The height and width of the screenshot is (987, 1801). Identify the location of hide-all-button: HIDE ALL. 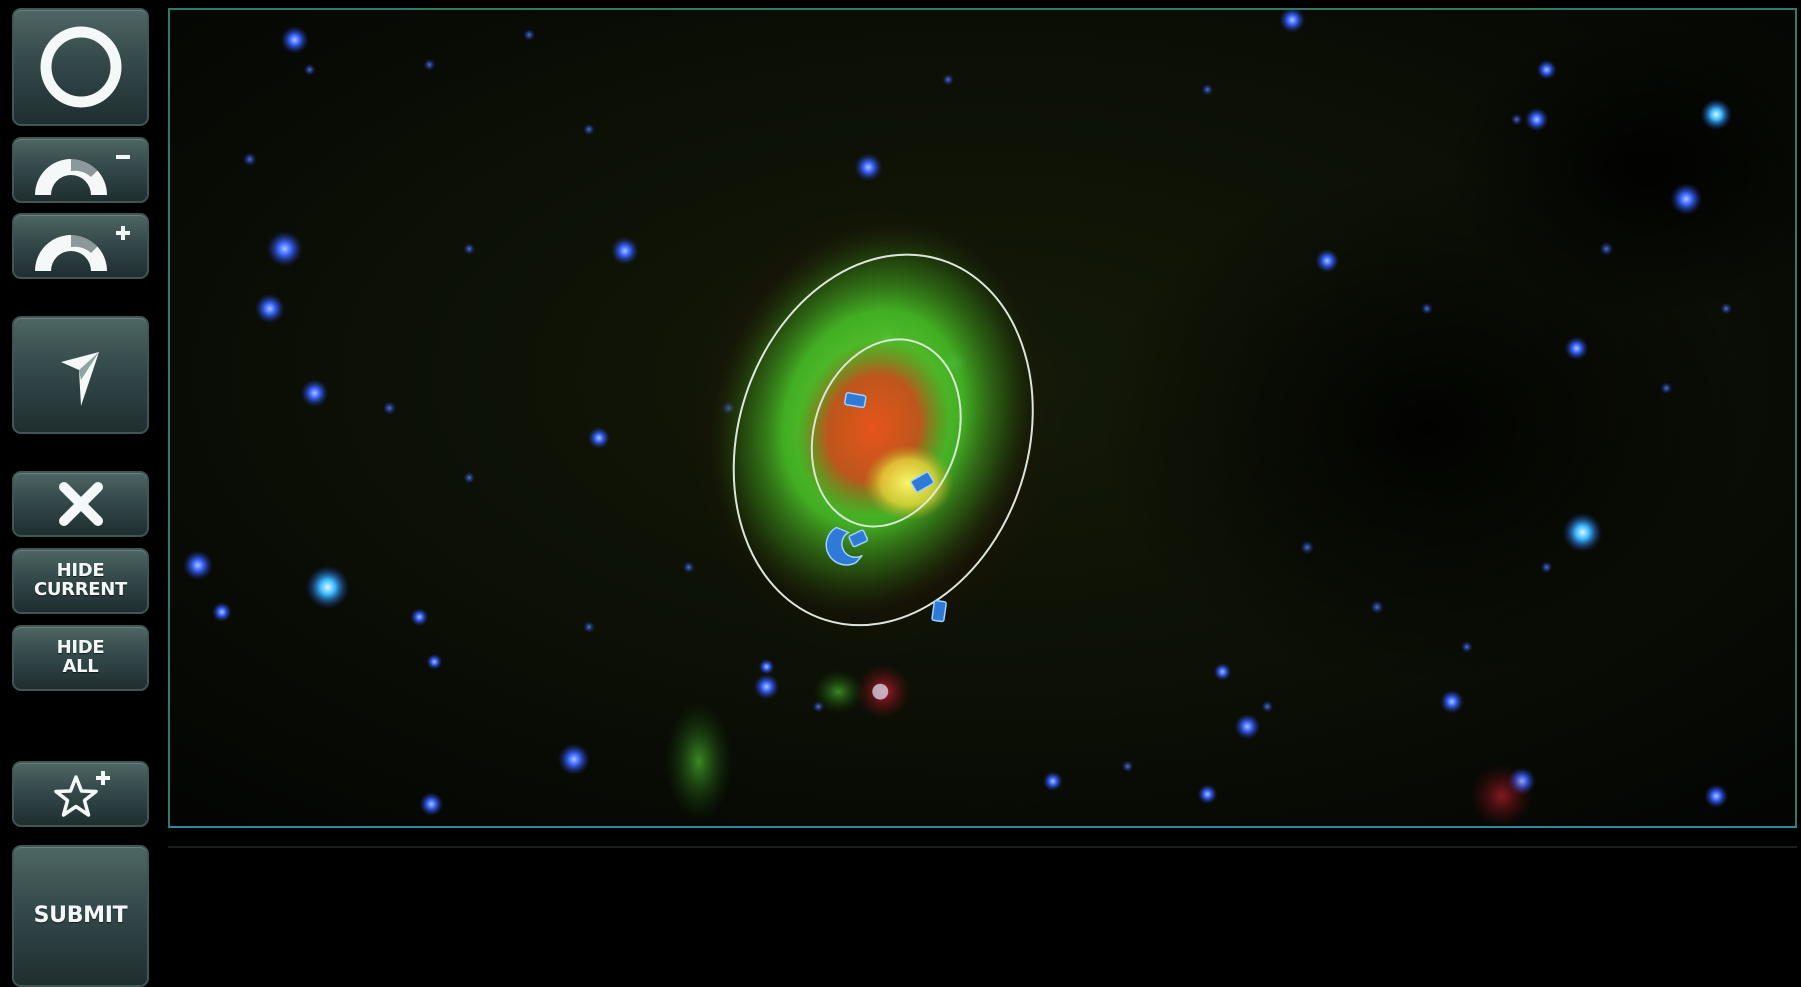
(80, 658).